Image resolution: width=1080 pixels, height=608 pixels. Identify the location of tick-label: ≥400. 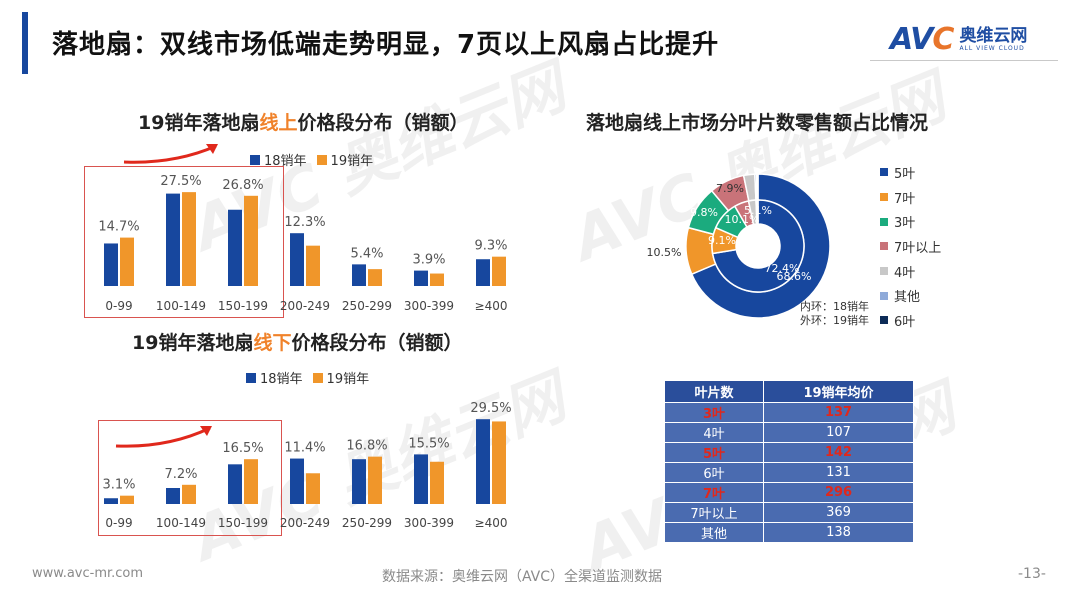
(491, 523).